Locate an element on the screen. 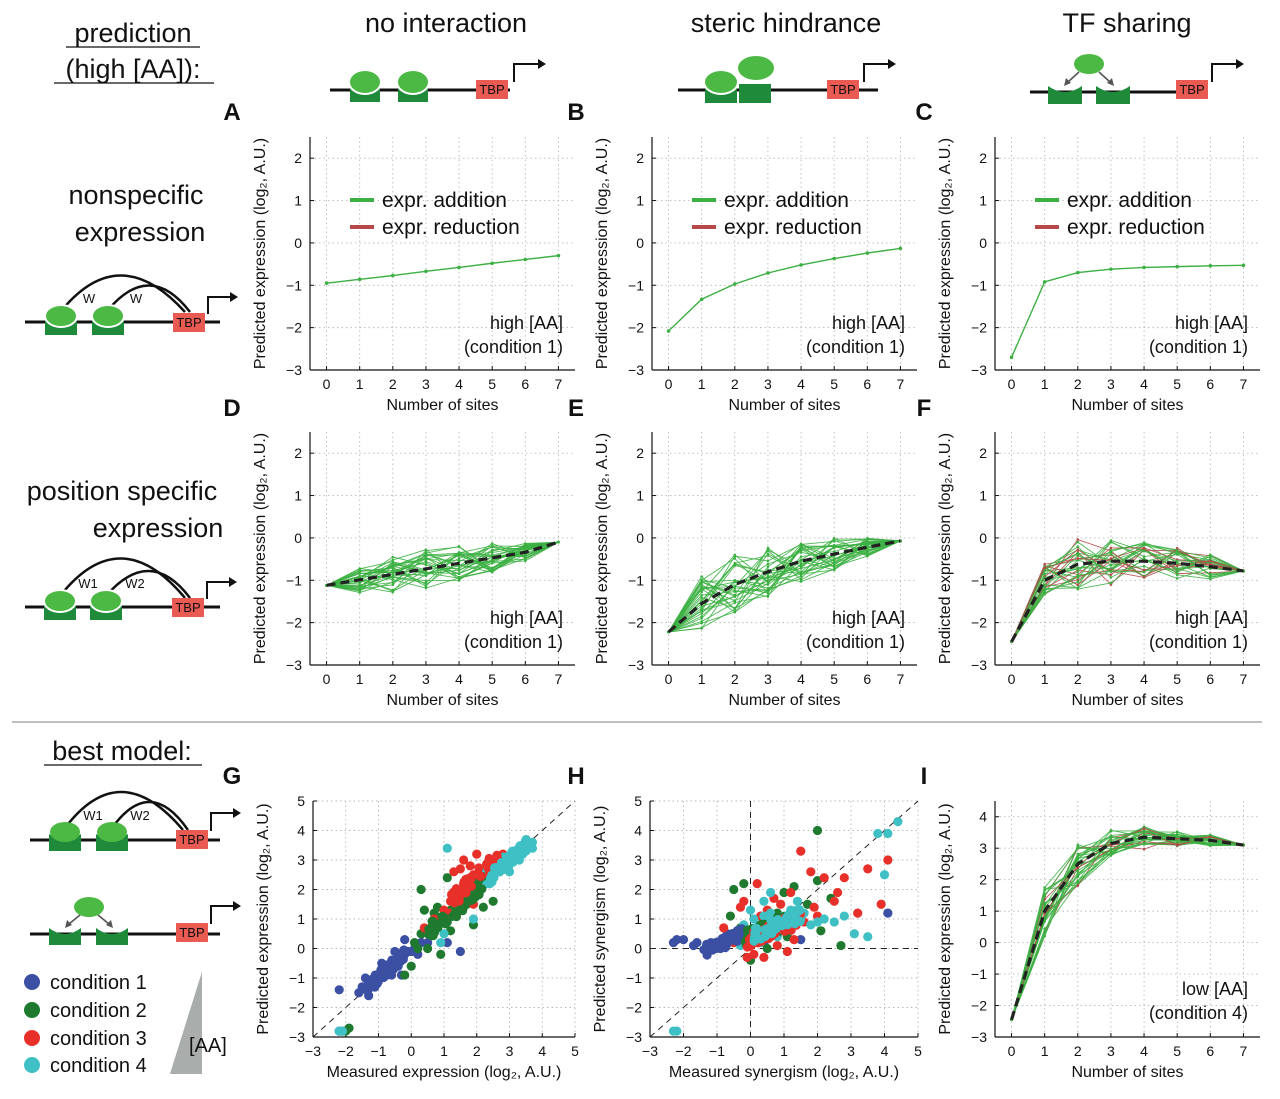  ensemble-line is located at coordinates (1127, 923).